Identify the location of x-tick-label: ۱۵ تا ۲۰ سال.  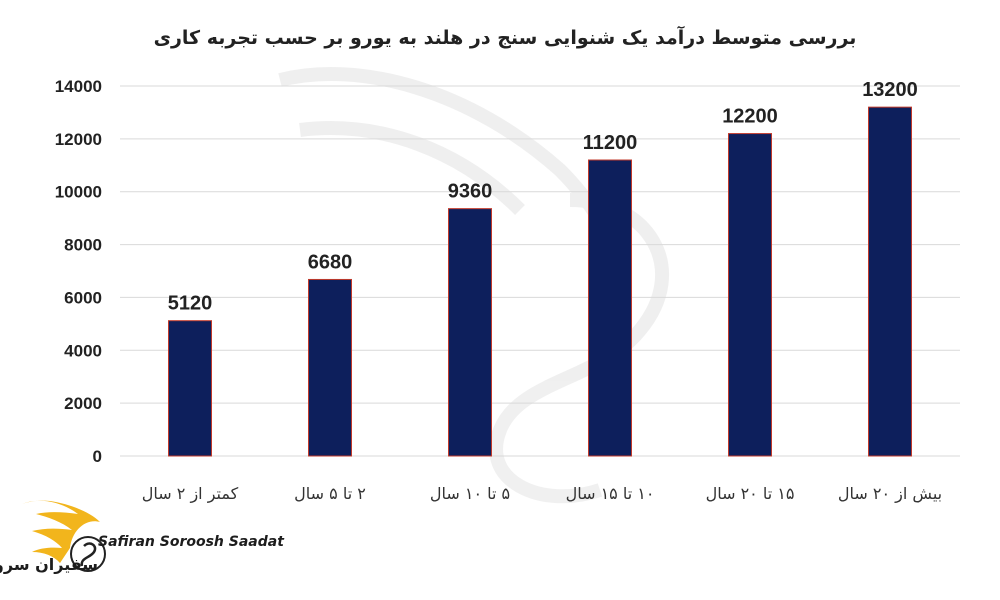
(750, 493).